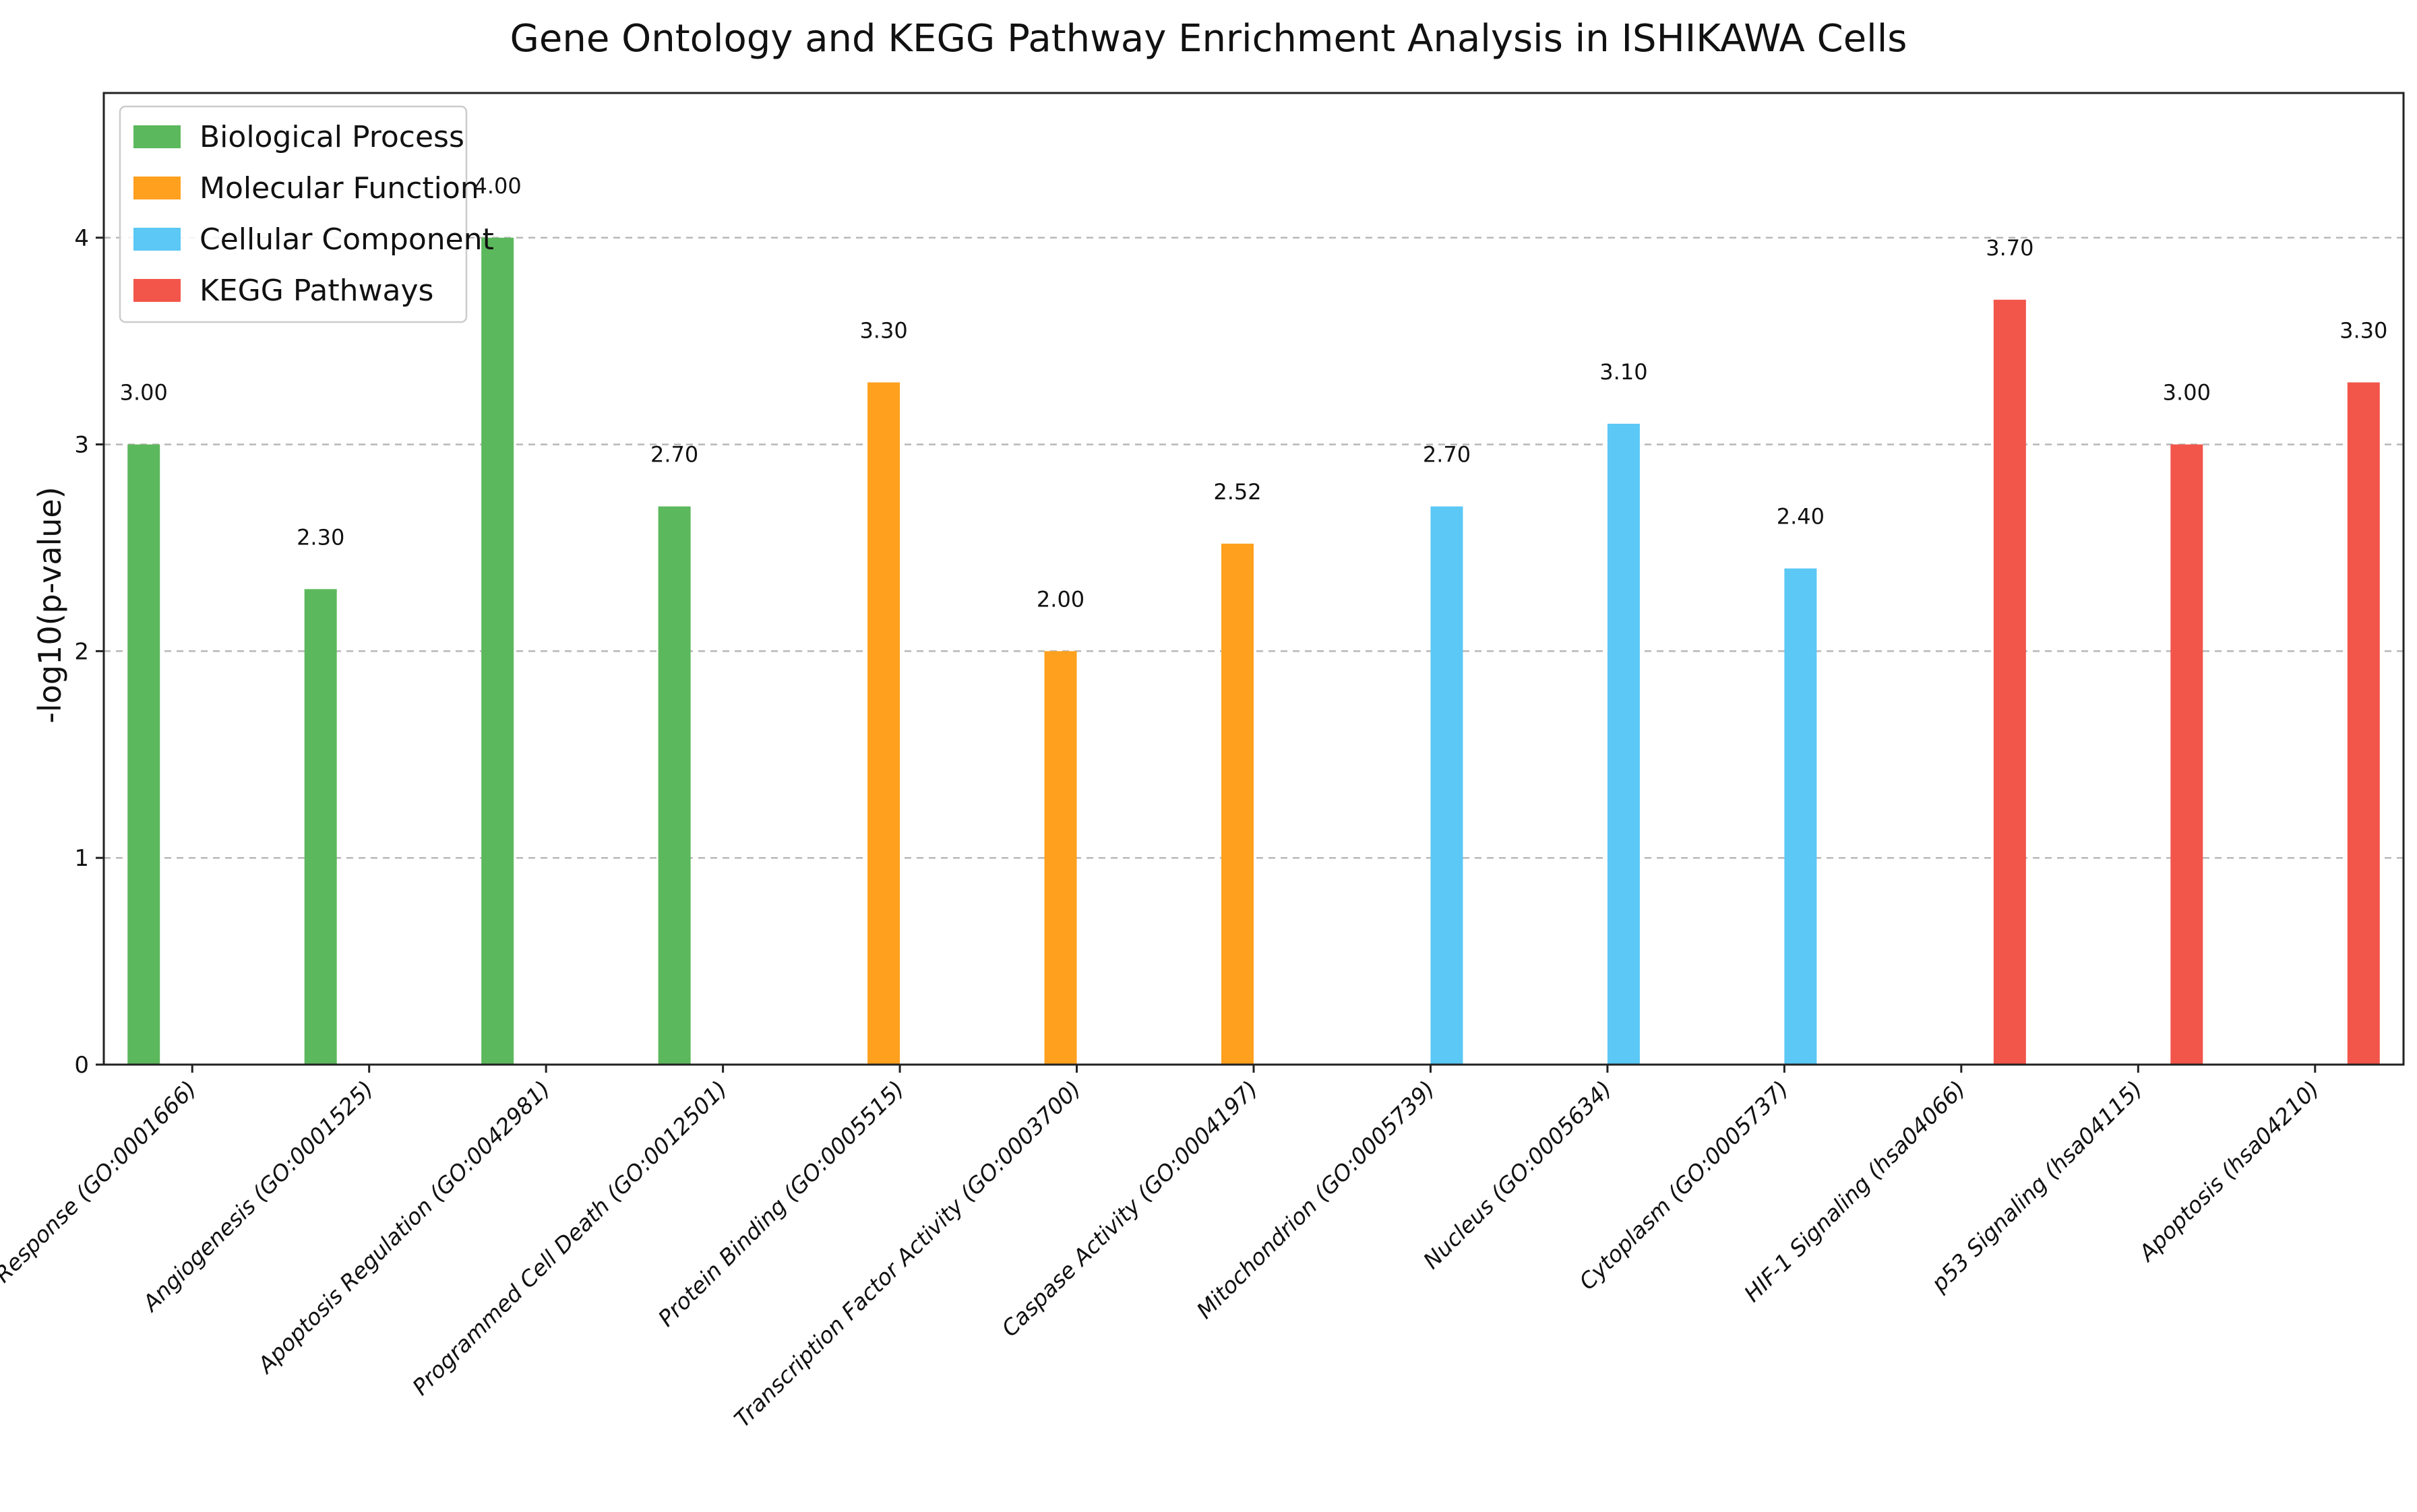 This screenshot has height=1512, width=2417. Describe the element at coordinates (320, 537) in the screenshot. I see `bar-value-label: 2.30` at that location.